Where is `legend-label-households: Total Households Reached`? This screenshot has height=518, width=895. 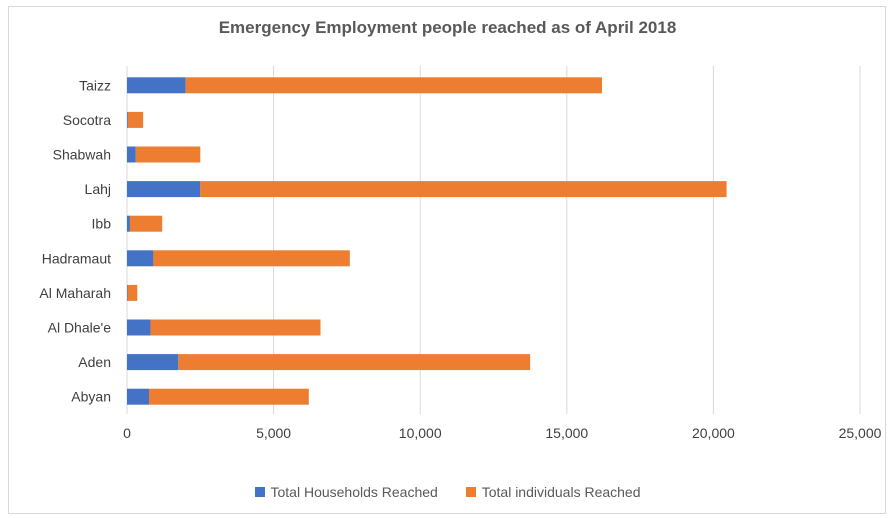
legend-label-households: Total Households Reached is located at coordinates (354, 492).